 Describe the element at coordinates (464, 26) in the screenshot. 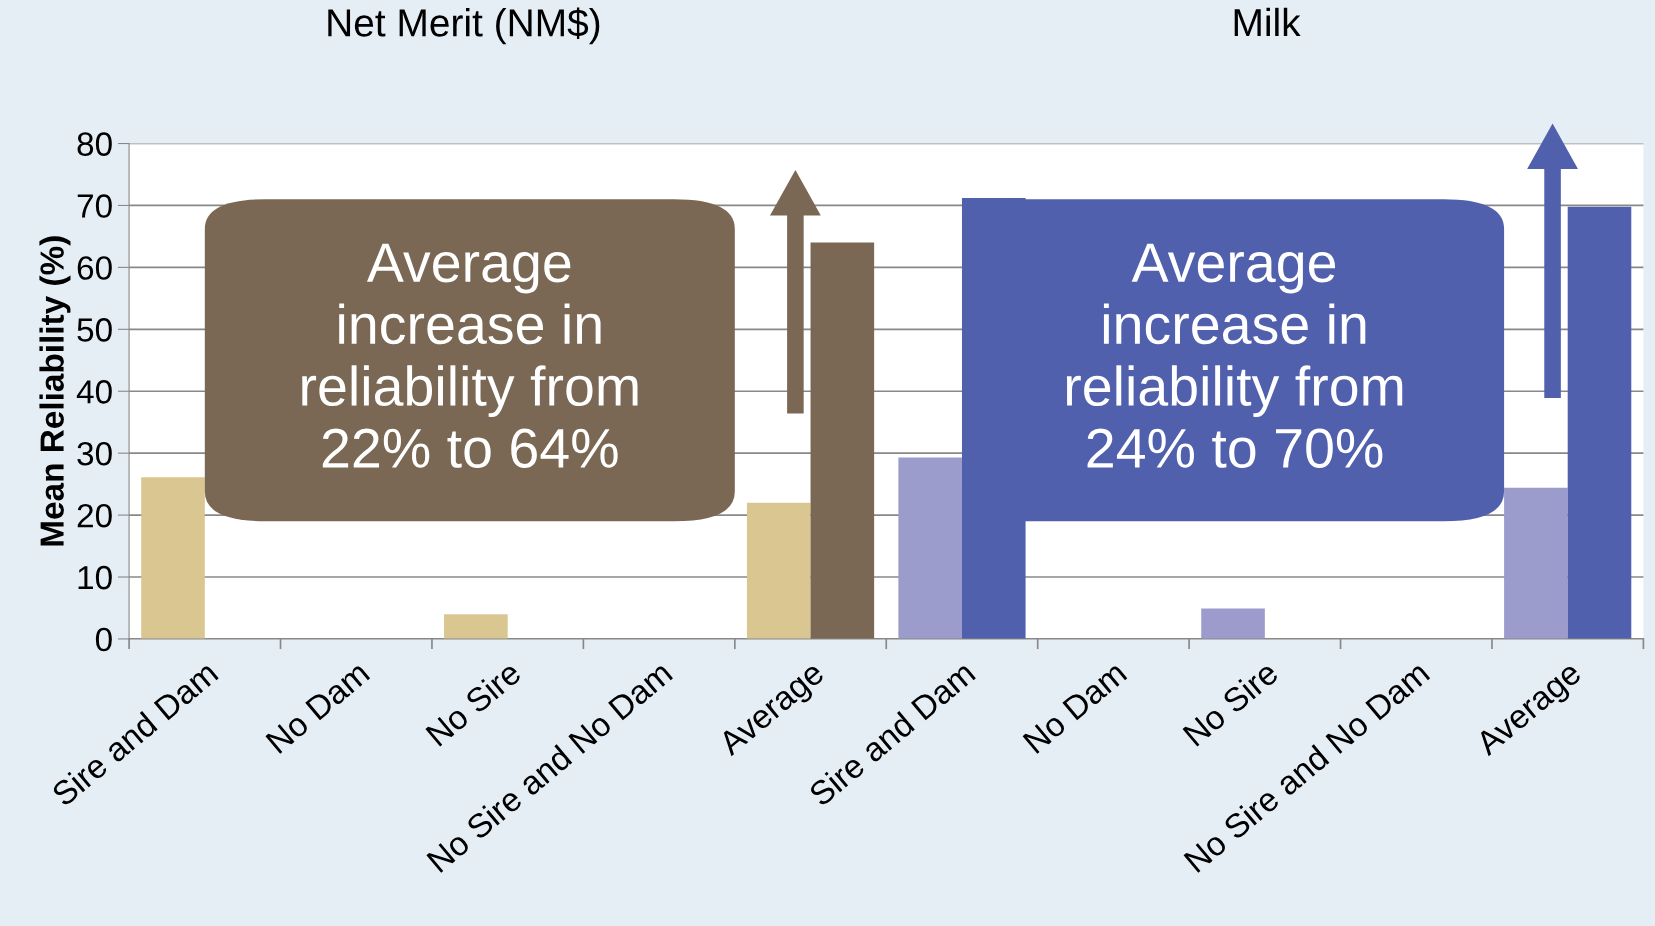

I see `text: Net Merit (NM$)` at that location.